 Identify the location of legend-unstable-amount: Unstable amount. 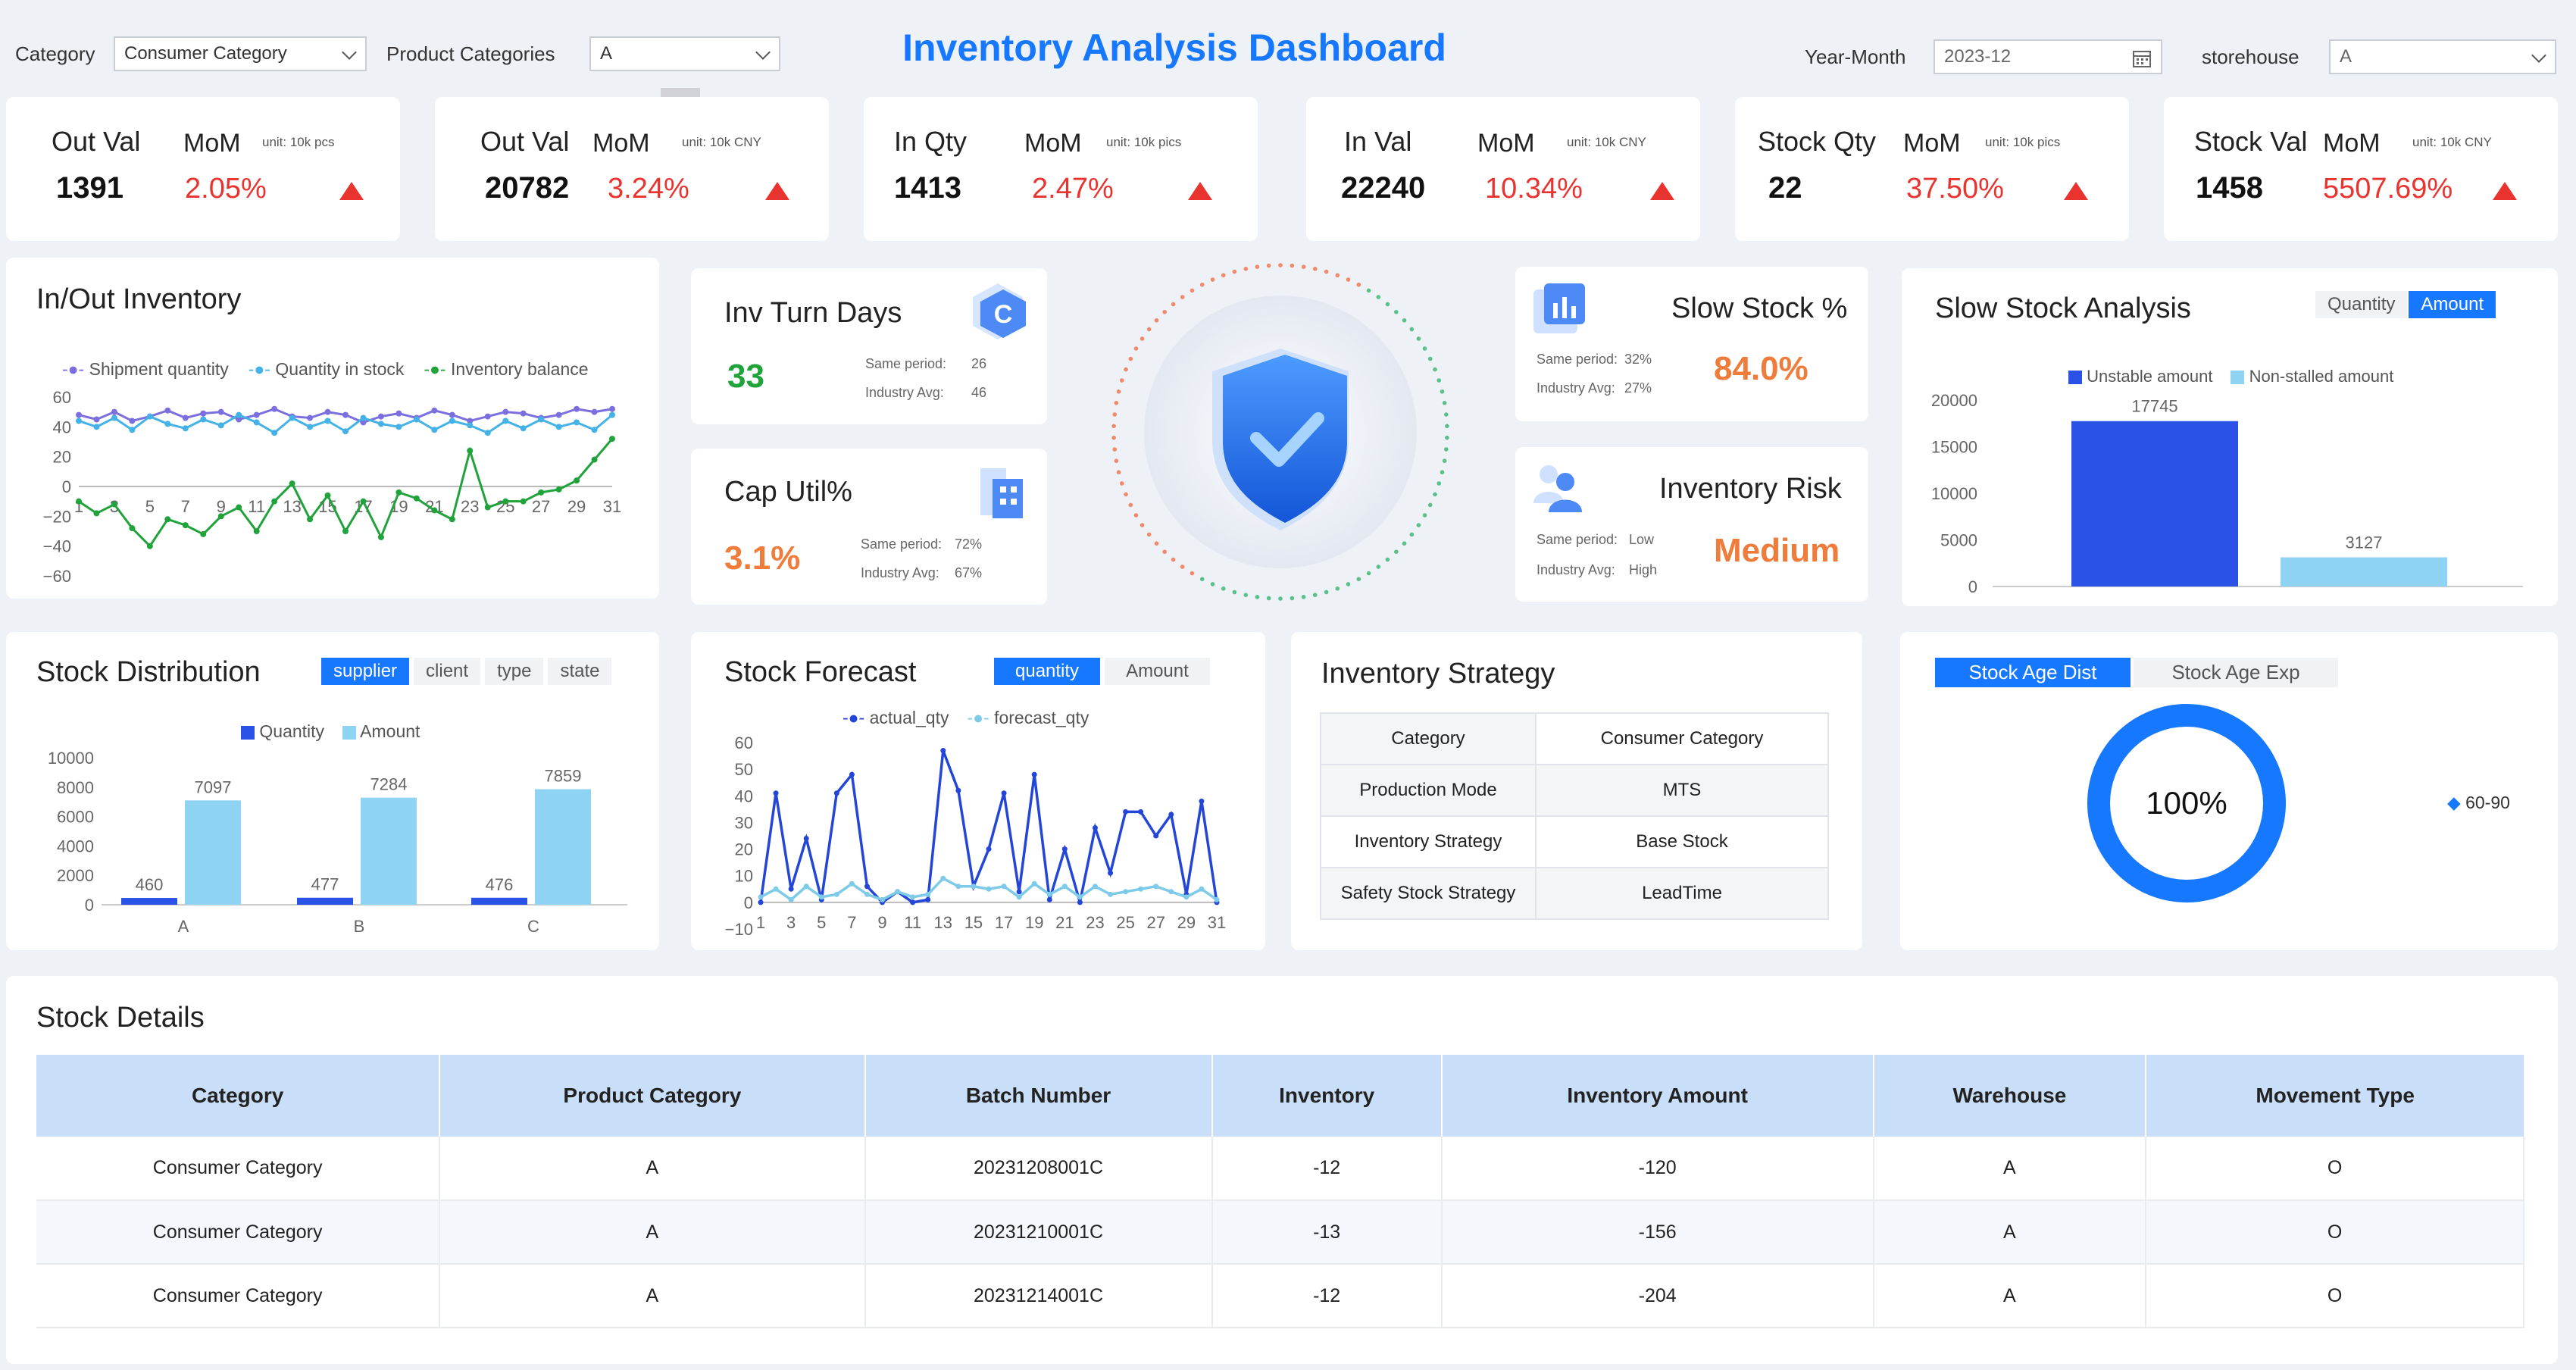
(2140, 376).